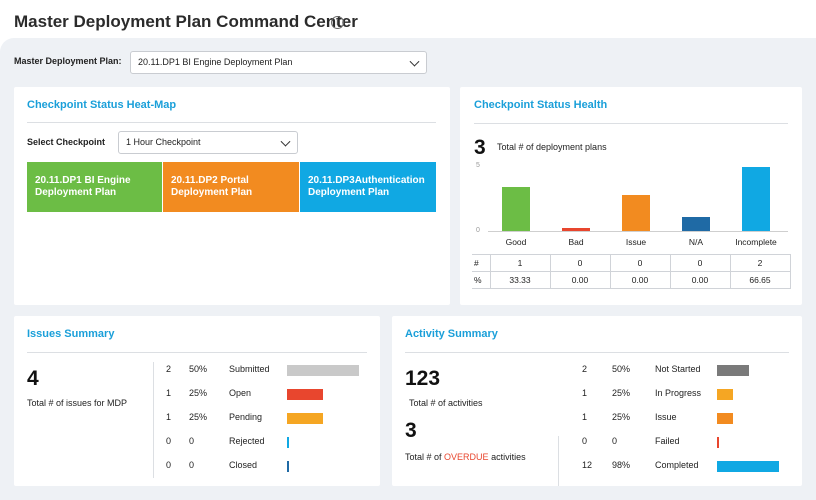 The height and width of the screenshot is (500, 816). What do you see at coordinates (423, 378) in the screenshot?
I see `activity-count: 123` at bounding box center [423, 378].